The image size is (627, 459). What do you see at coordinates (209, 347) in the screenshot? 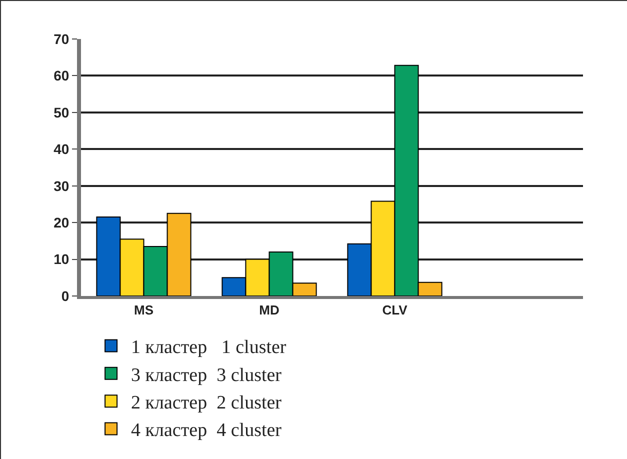
I see `legend-label: 1 кластер 1 cluster` at bounding box center [209, 347].